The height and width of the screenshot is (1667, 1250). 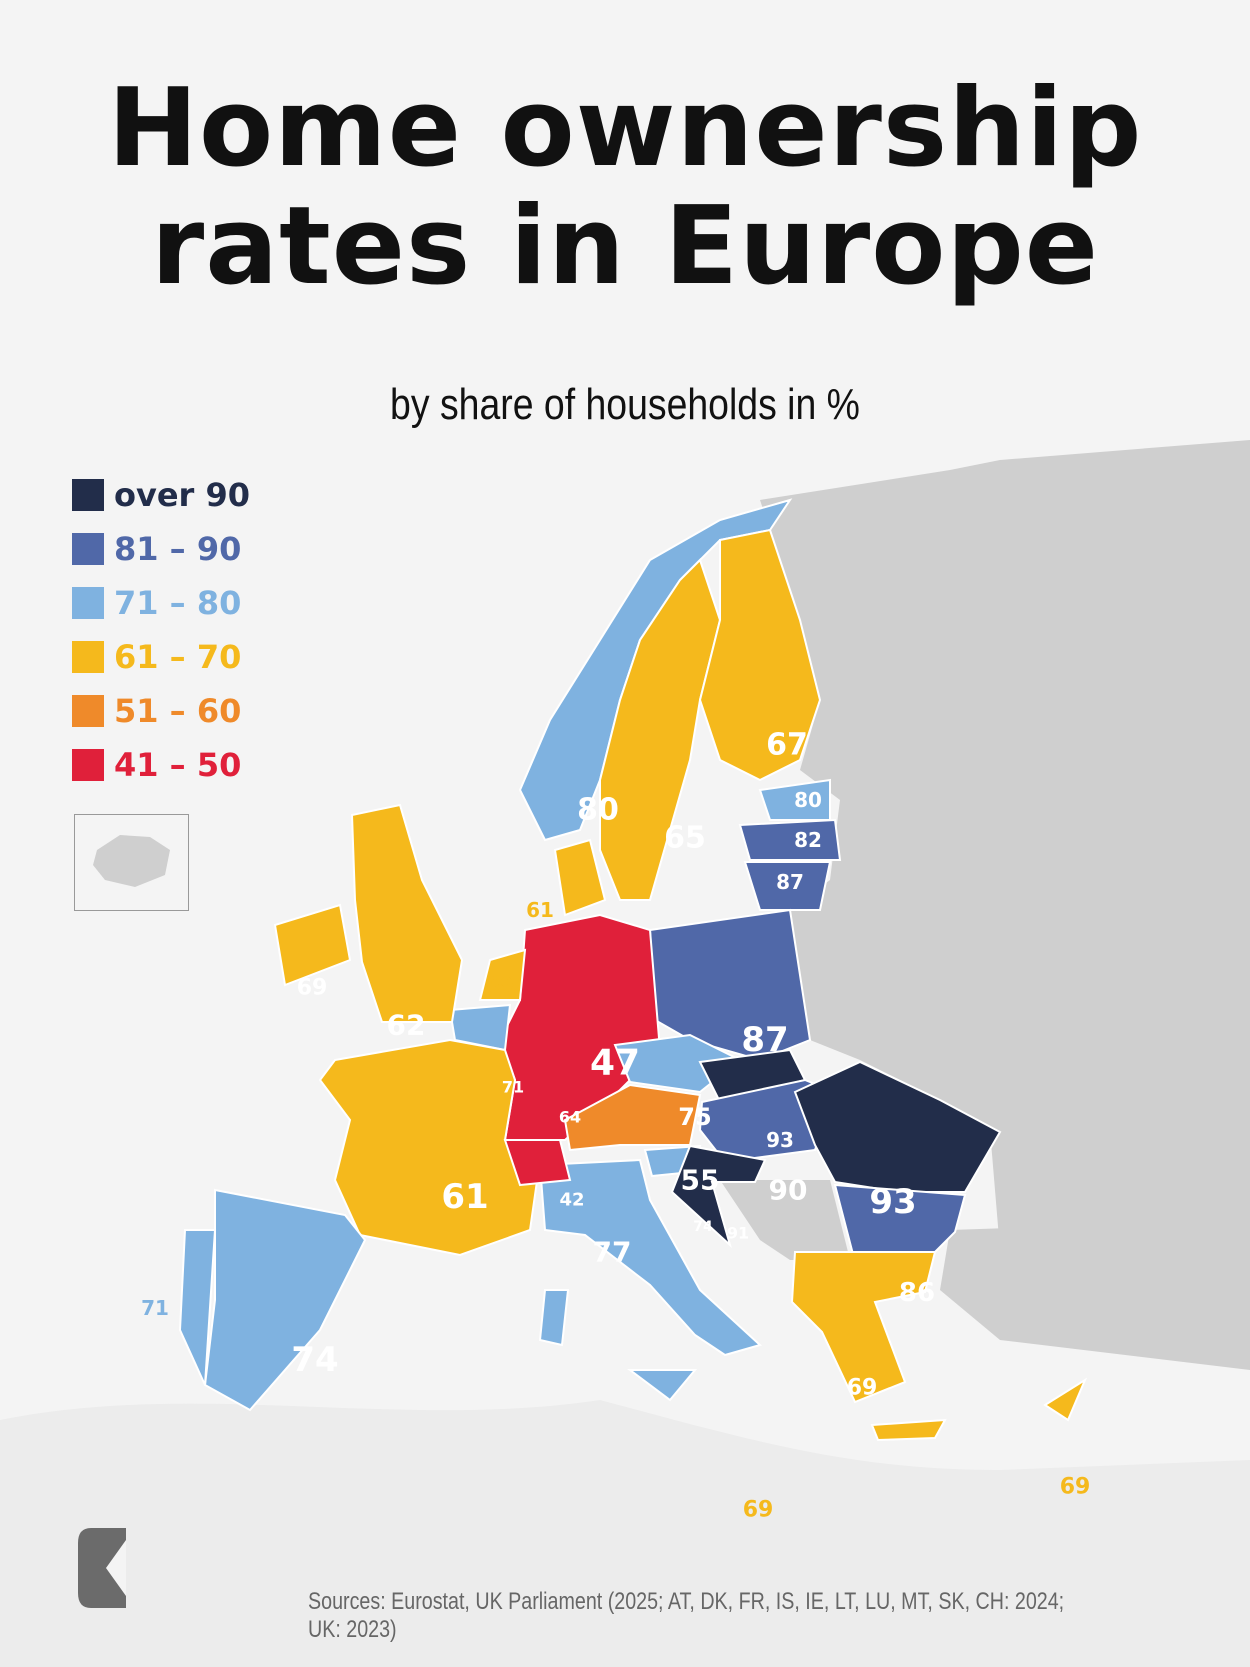 I want to click on country-bulgaria, so click(x=900, y=1223).